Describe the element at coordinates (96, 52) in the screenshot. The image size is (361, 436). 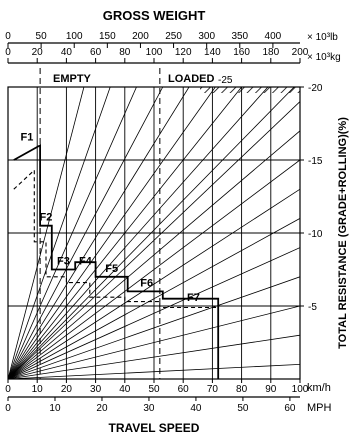
I see `weight-kg-tick-label: 60` at that location.